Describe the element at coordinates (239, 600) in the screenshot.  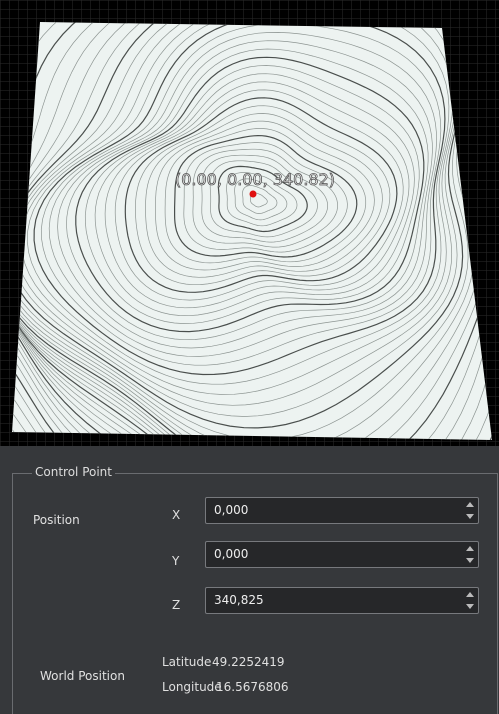
I see `field-value: 340,825` at that location.